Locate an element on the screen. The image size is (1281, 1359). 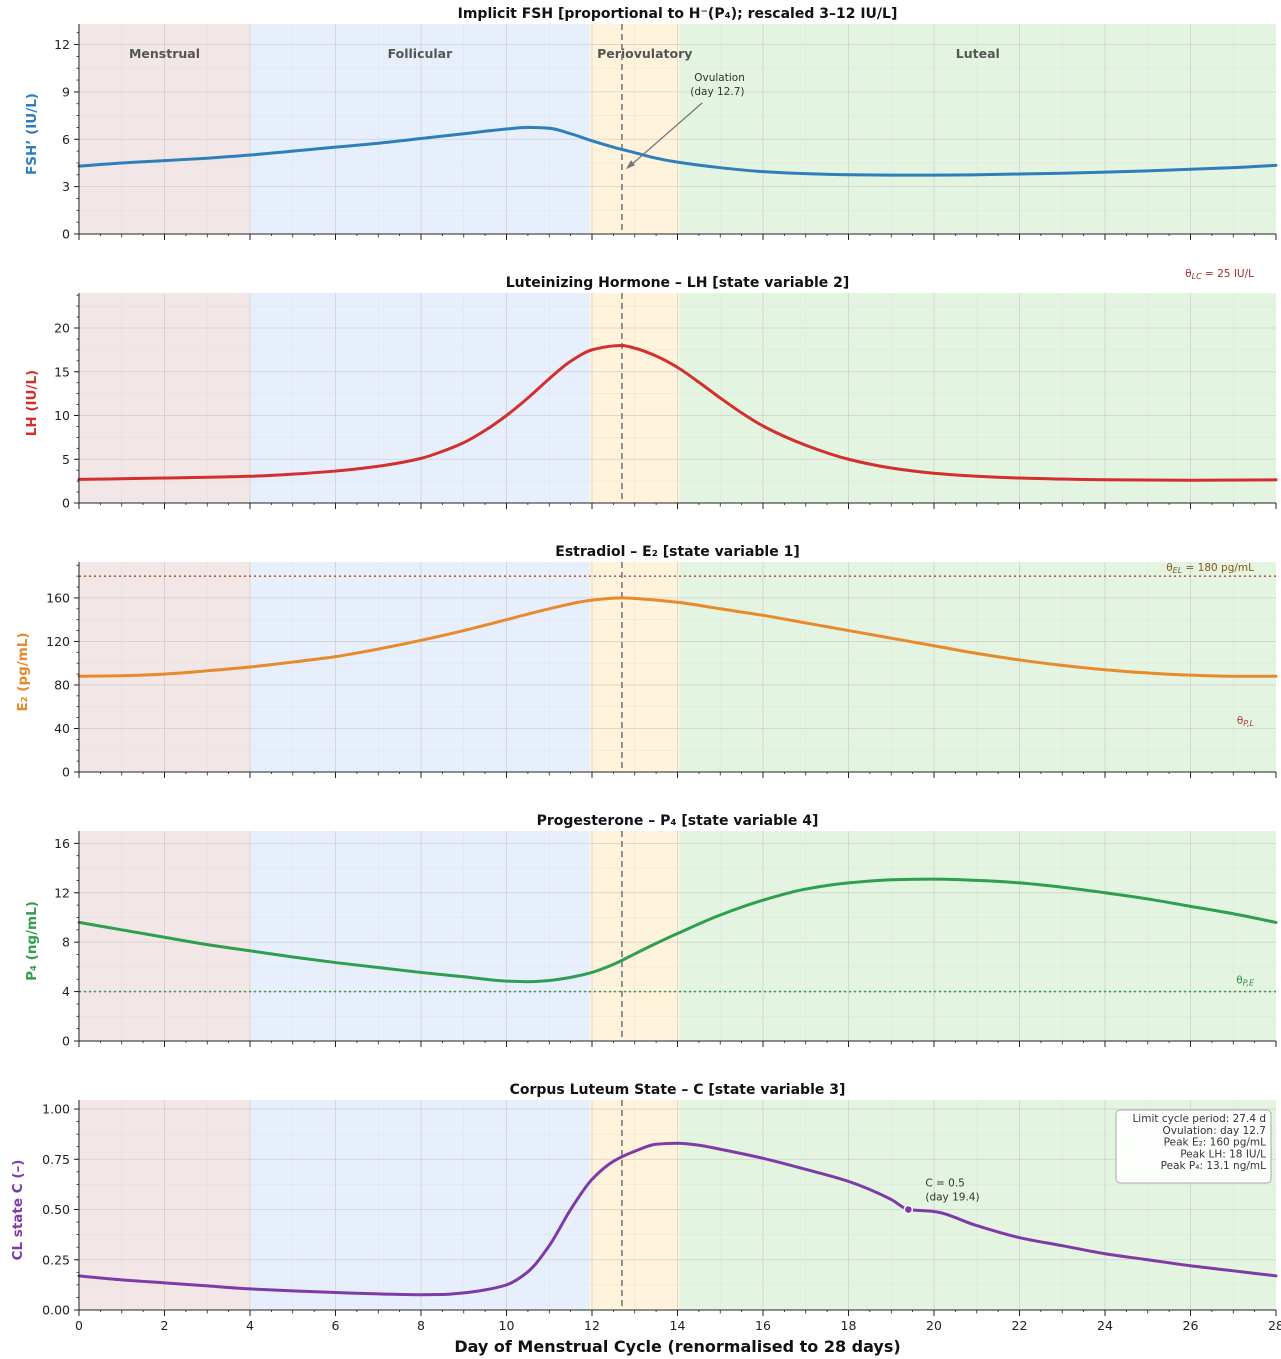
x-tick-label: 2 is located at coordinates (165, 1325).